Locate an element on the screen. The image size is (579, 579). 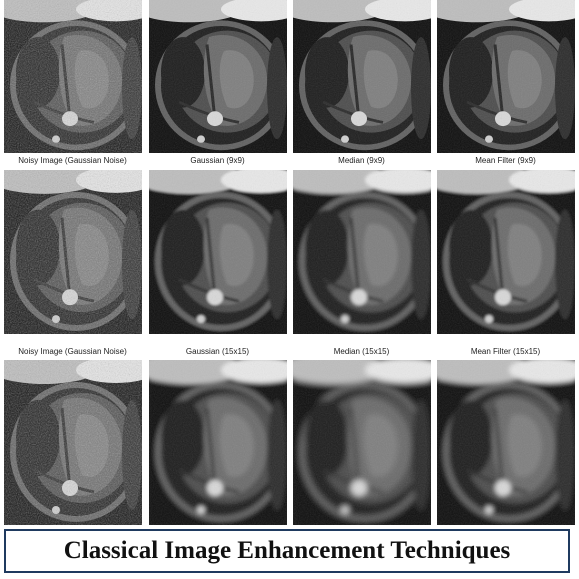
banner-title: Classical Image Enhancement Techniques is located at coordinates (287, 550).